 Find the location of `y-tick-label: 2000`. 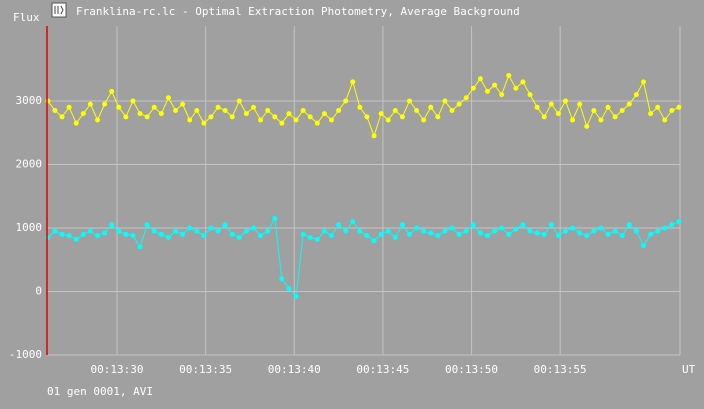

y-tick-label: 2000 is located at coordinates (29, 163).